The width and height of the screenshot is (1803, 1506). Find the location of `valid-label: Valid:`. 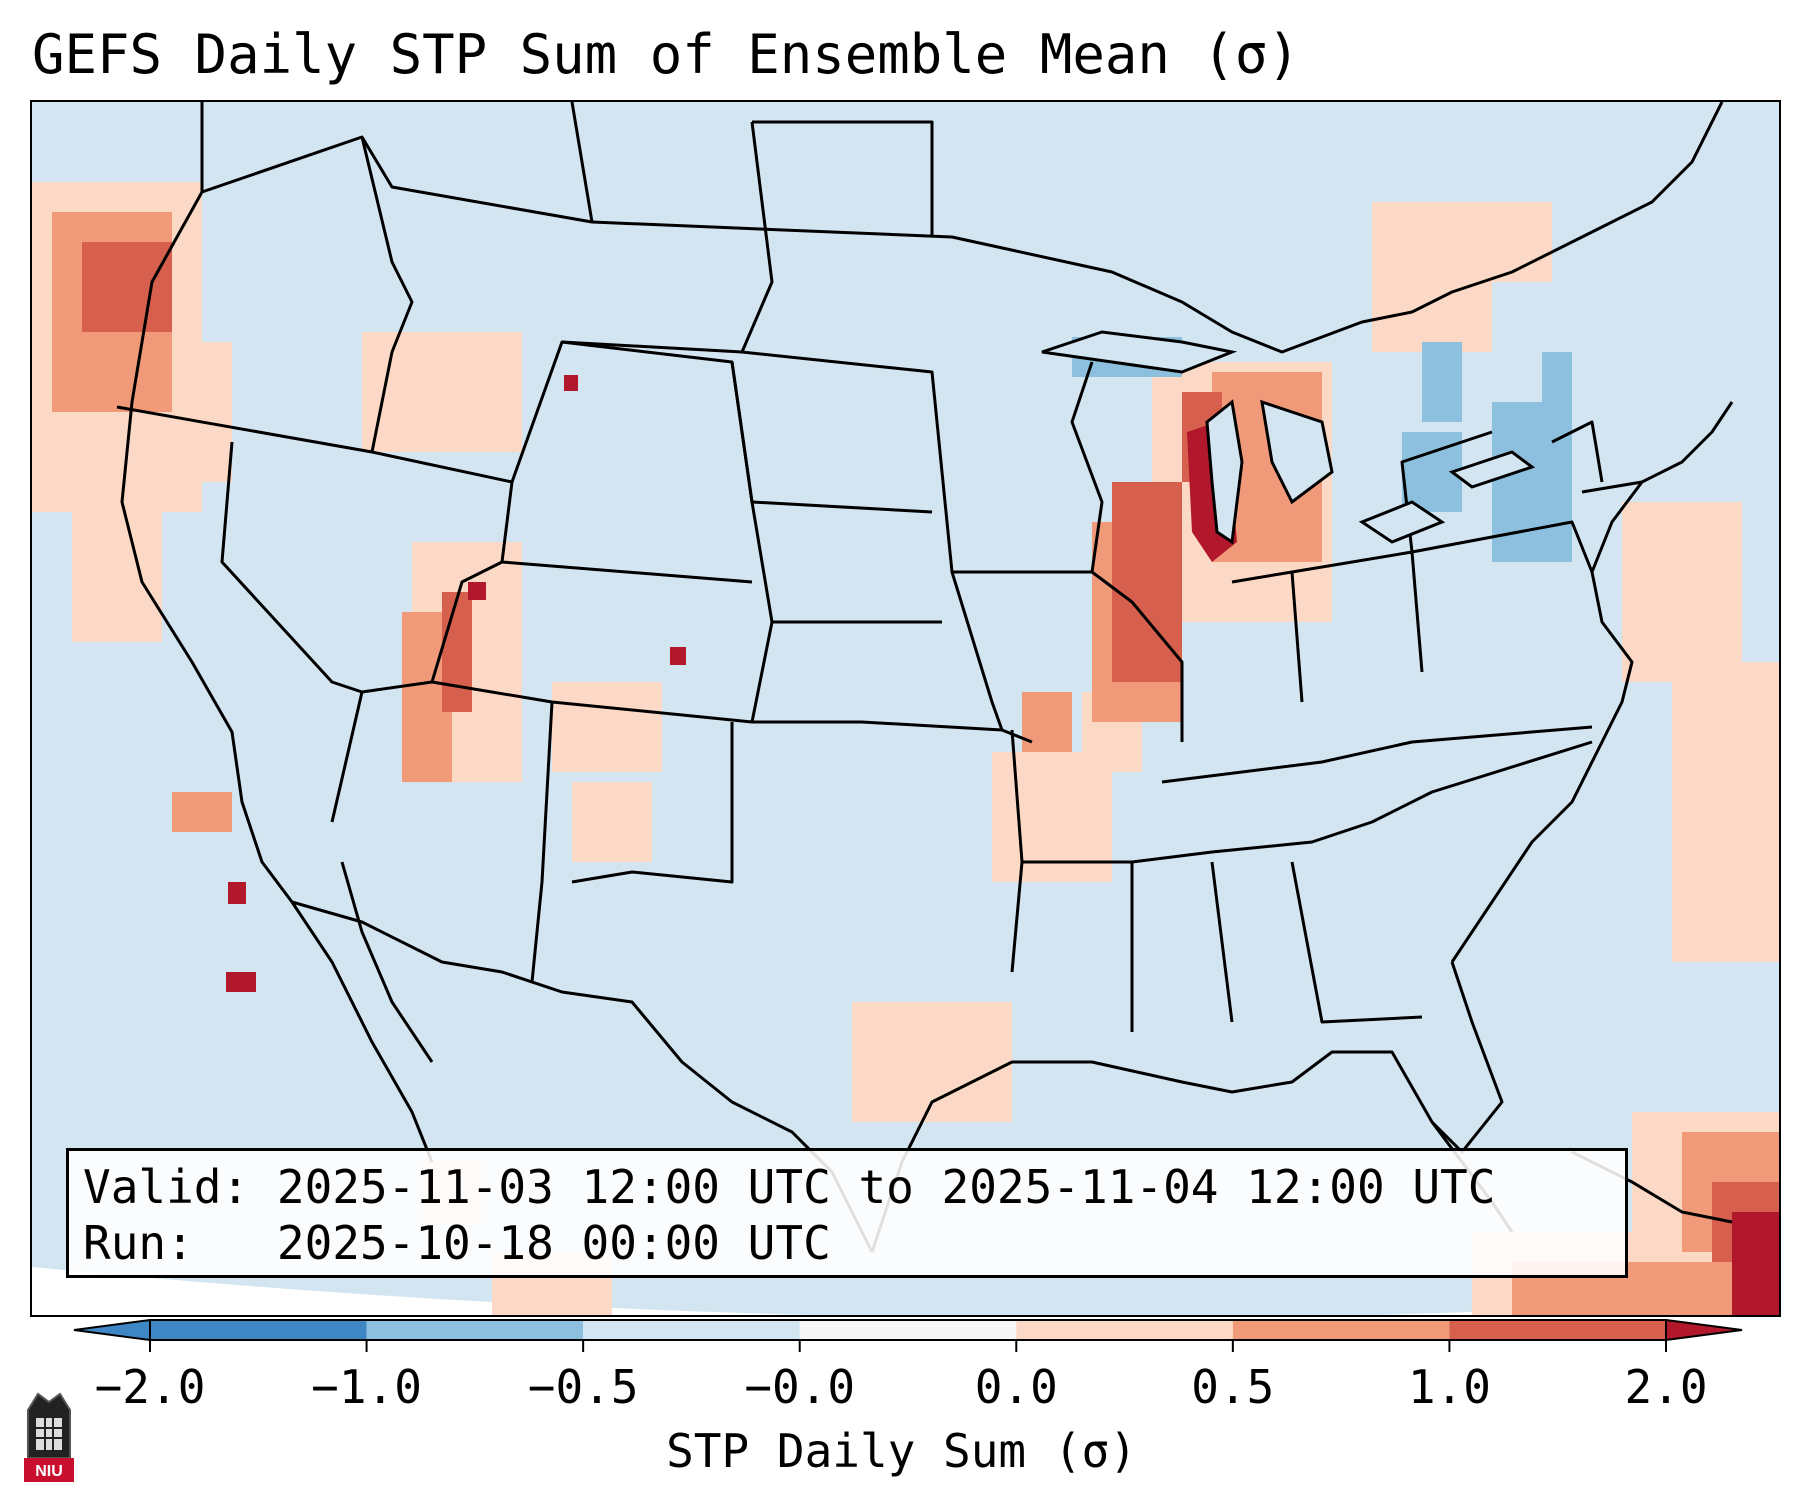

valid-label: Valid: is located at coordinates (166, 1187).